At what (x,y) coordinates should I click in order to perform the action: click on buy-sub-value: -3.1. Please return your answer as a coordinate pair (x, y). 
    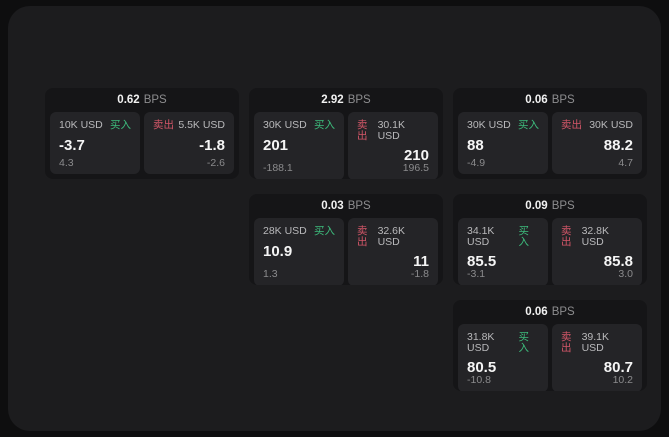
    Looking at the image, I should click on (476, 274).